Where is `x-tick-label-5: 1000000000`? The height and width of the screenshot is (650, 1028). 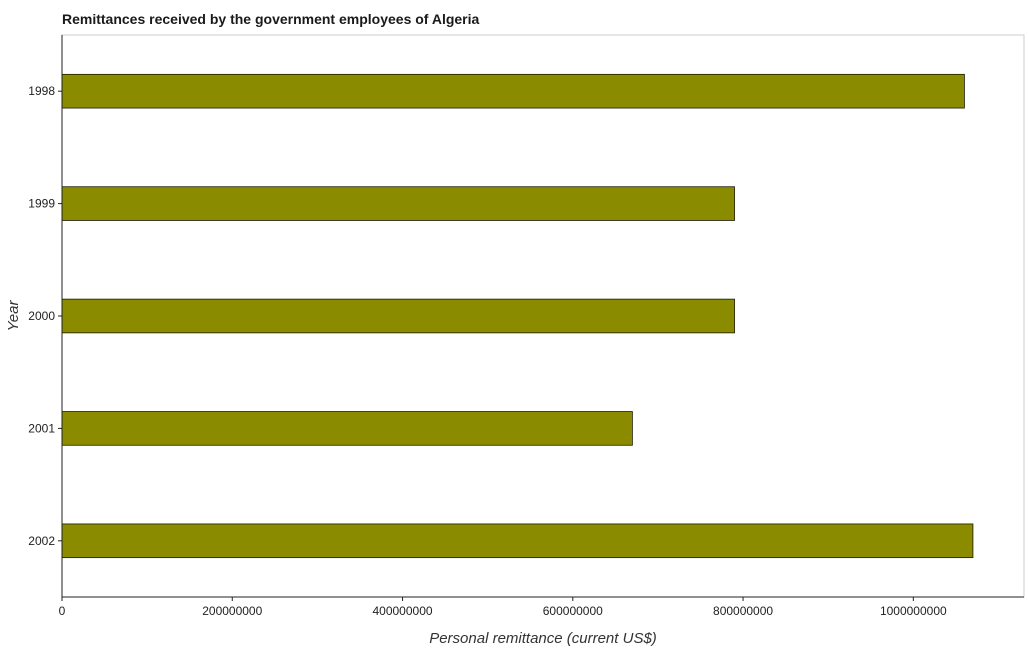
x-tick-label-5: 1000000000 is located at coordinates (913, 611).